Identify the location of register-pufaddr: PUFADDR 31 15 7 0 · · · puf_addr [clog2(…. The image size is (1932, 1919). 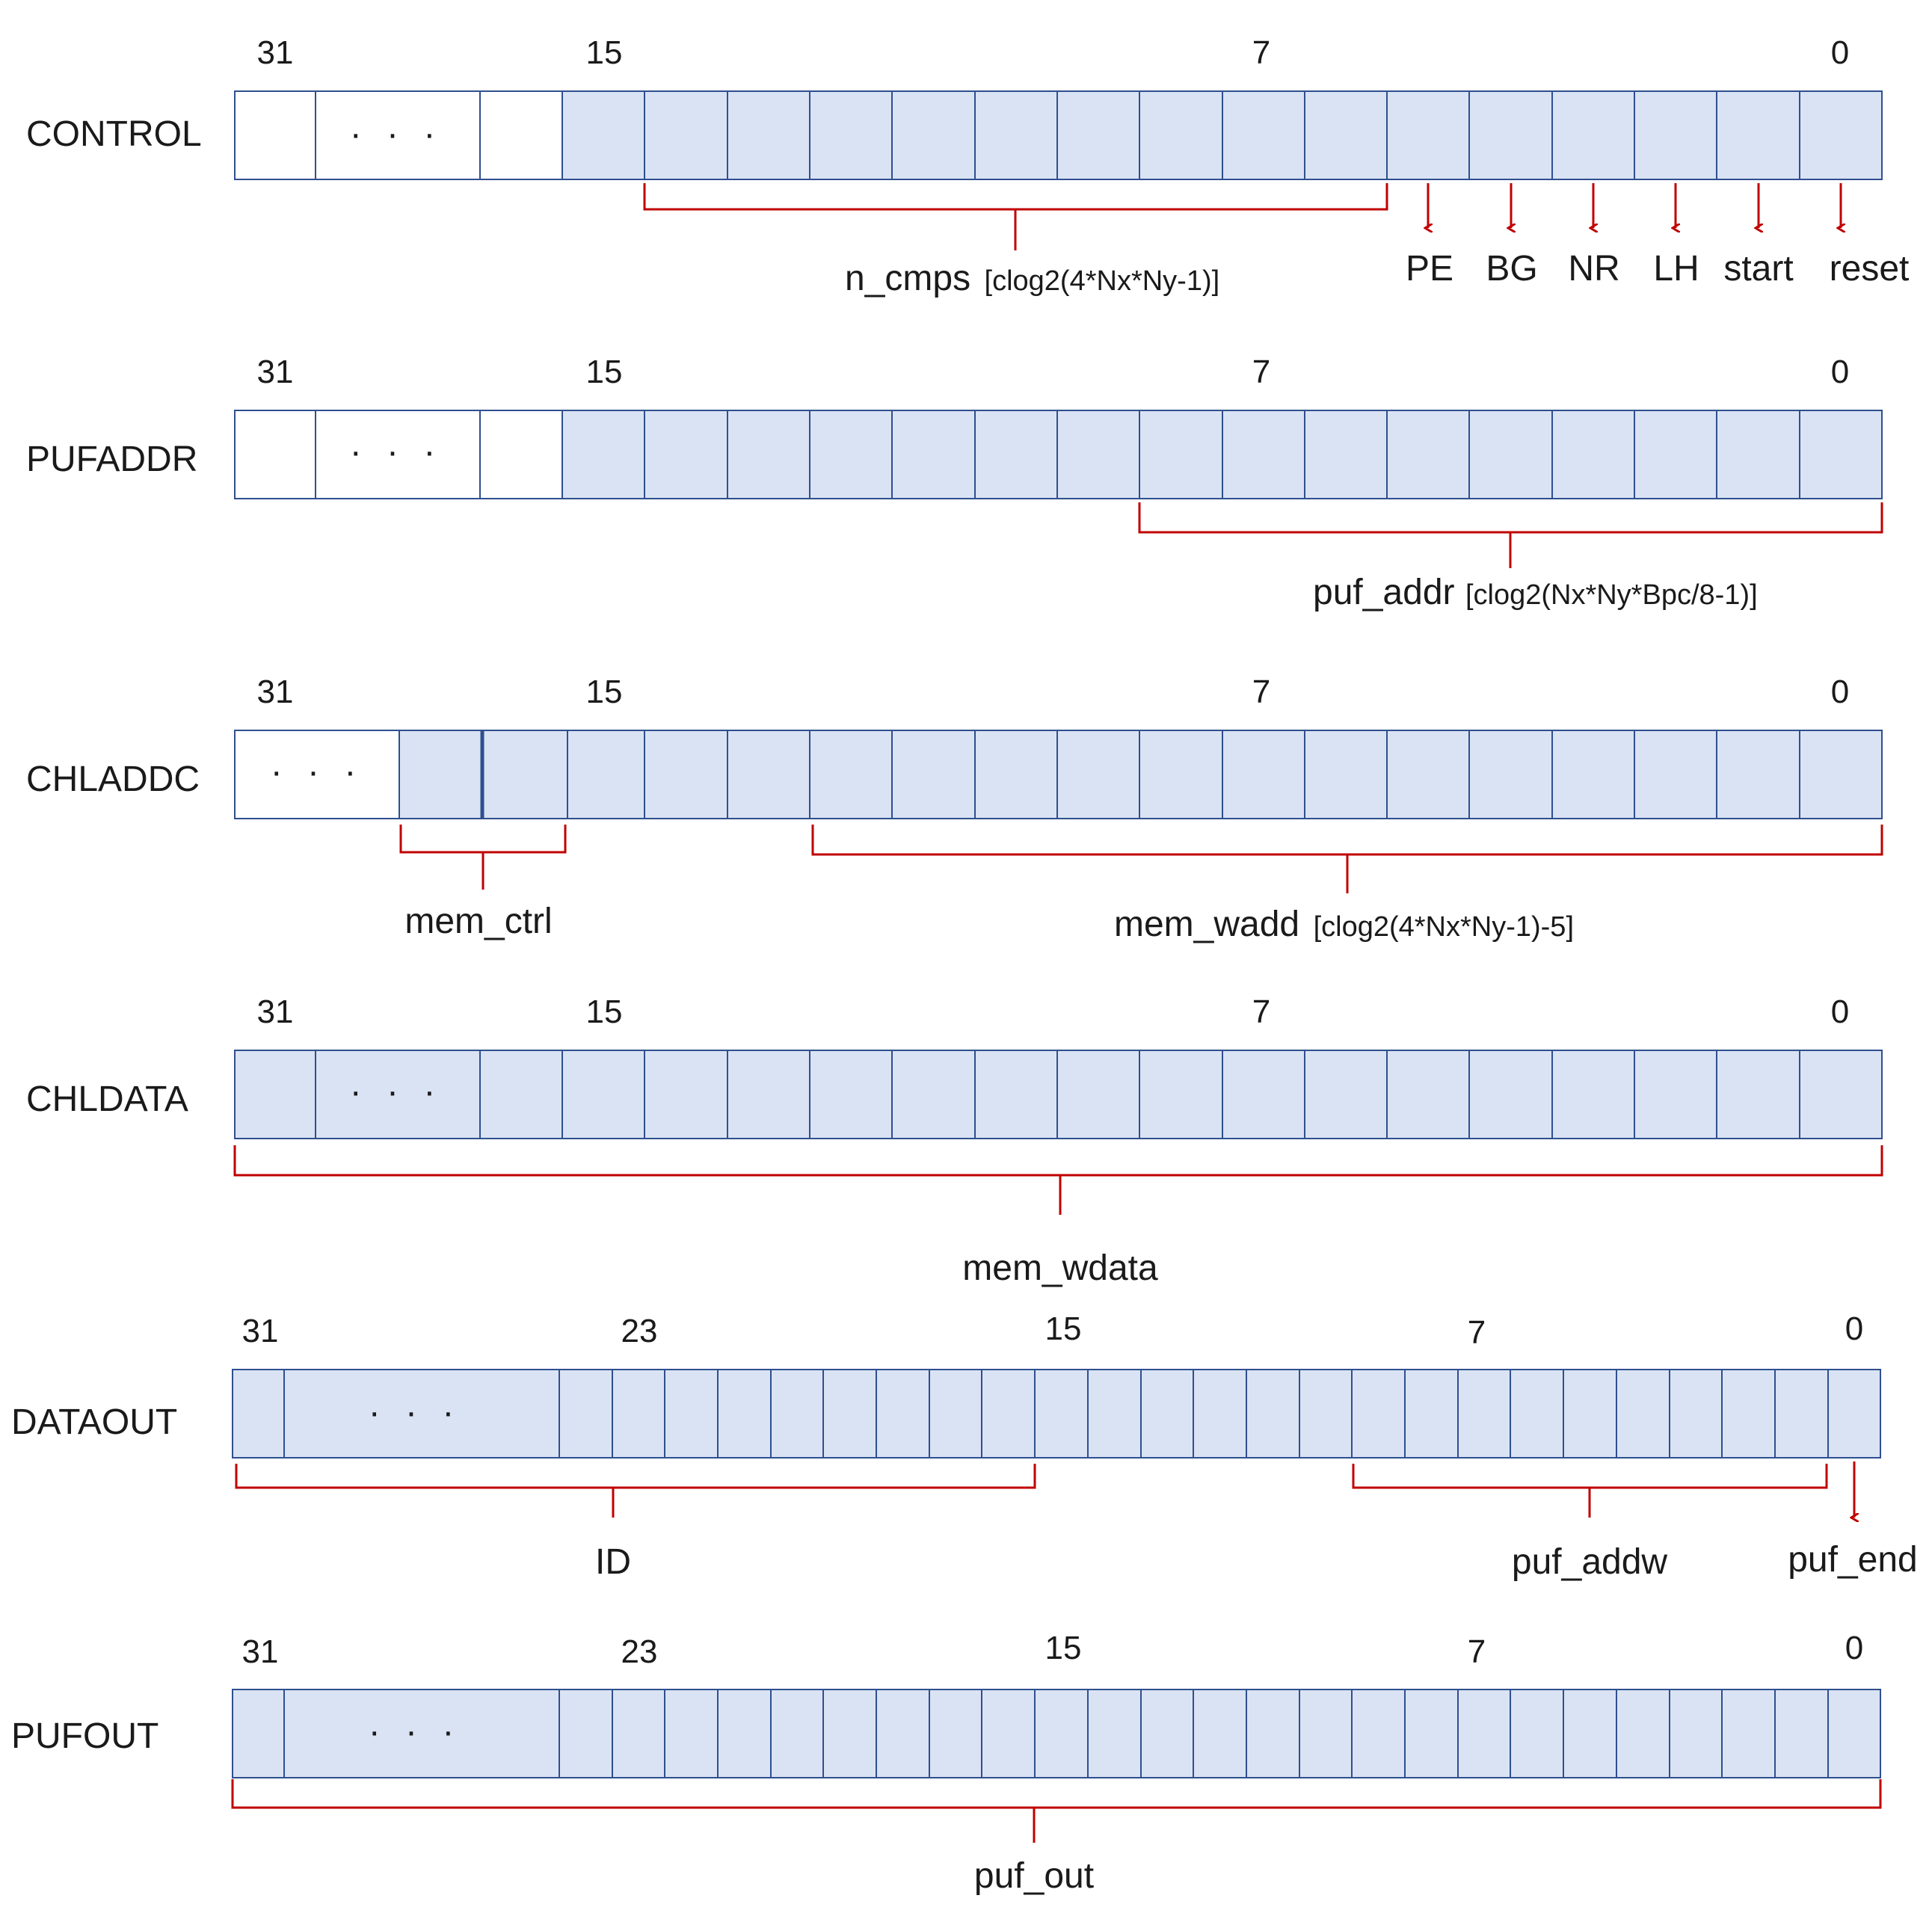
(954, 483).